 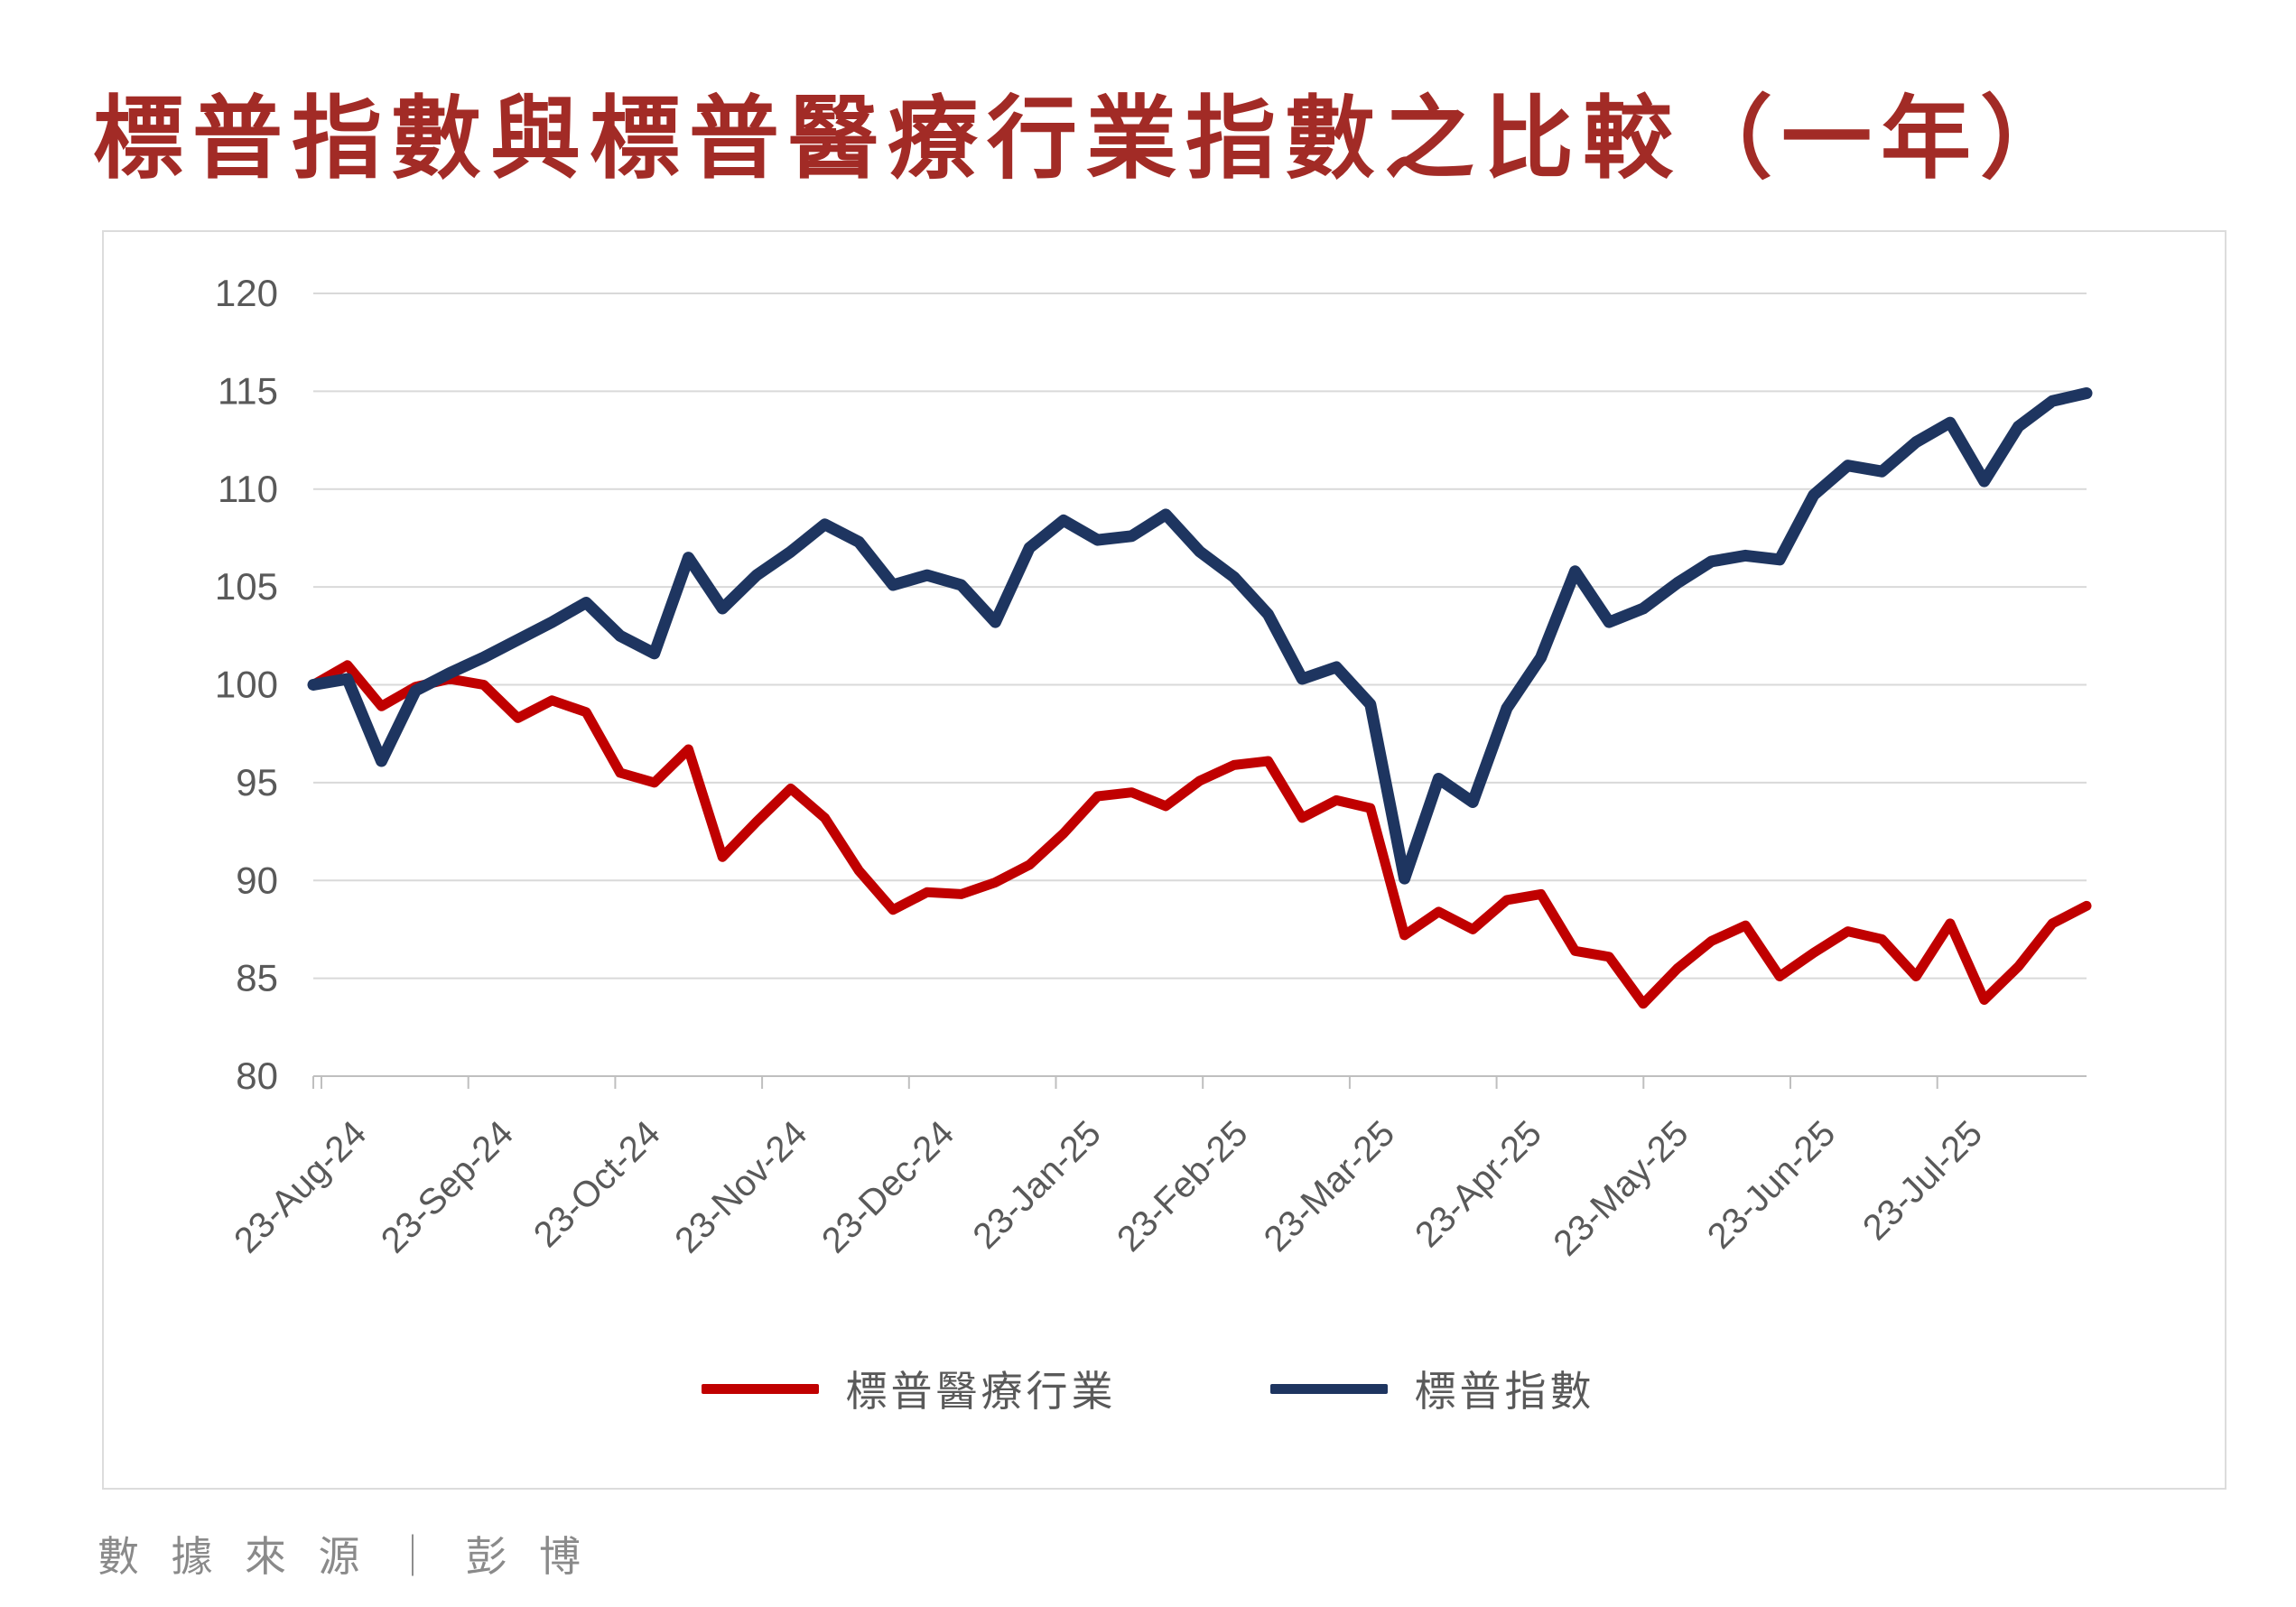 I want to click on legend-item-sp500: 標普指數, so click(x=1432, y=1388).